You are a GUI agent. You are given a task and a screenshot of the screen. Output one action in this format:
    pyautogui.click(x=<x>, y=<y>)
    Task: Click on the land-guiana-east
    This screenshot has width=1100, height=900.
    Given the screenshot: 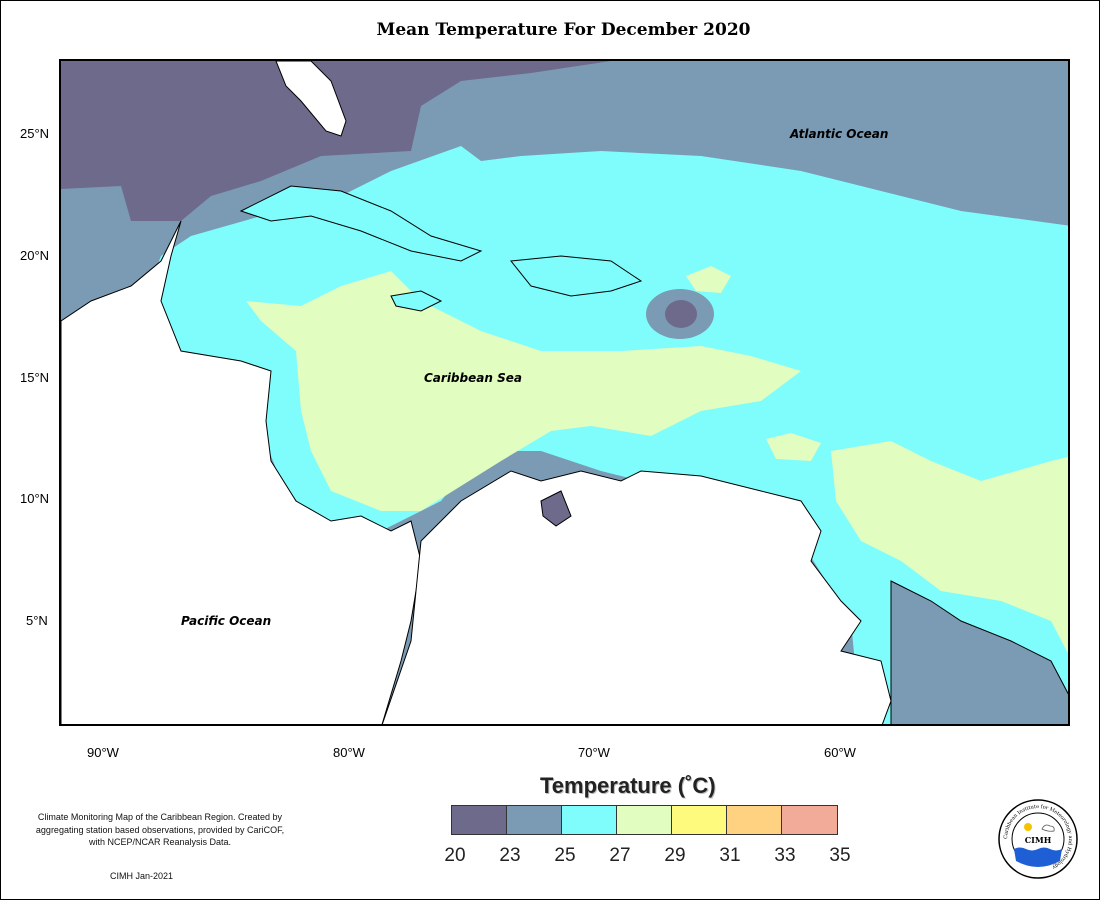 What is the action you would take?
    pyautogui.click(x=979, y=652)
    